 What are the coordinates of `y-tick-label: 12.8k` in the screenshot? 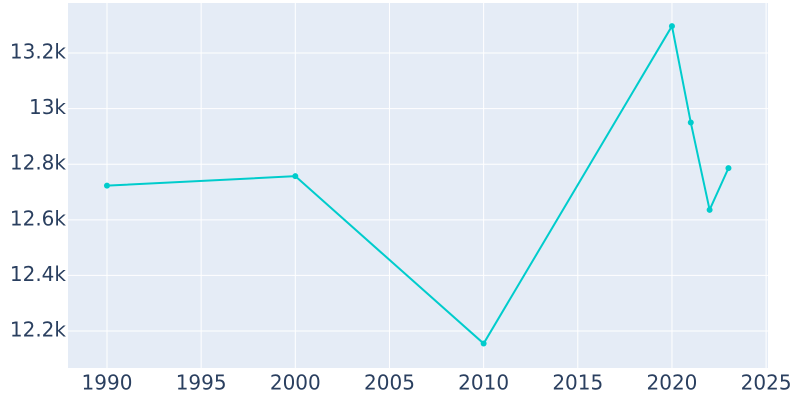 It's located at (38, 163).